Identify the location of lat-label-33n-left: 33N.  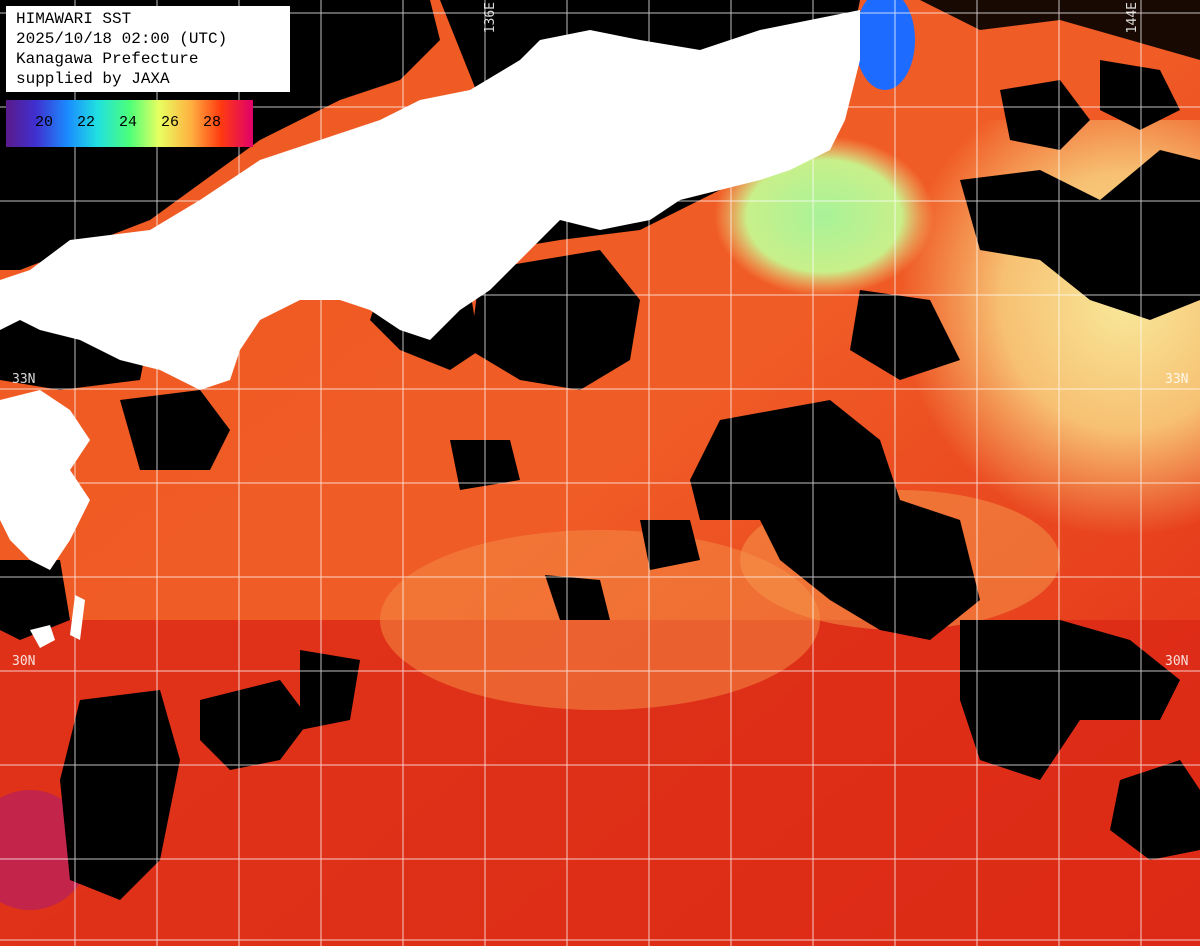
(24, 379).